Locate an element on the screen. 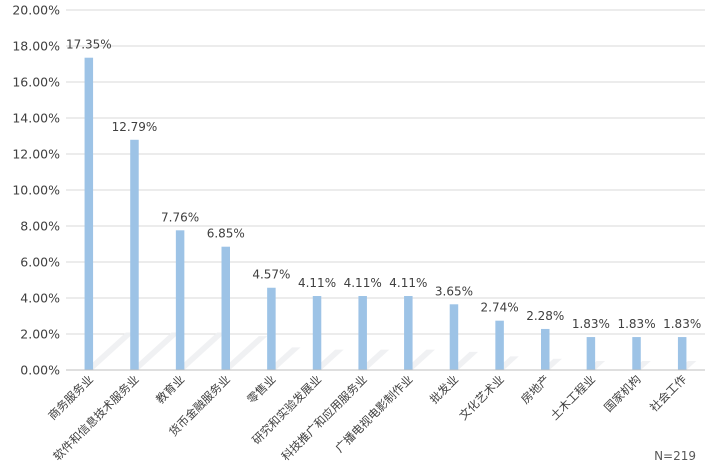 The image size is (720, 474). x-category-label: 批发业 is located at coordinates (444, 389).